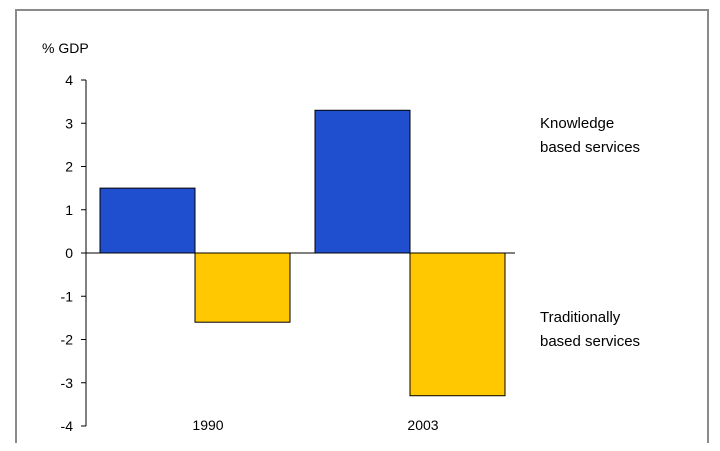 The height and width of the screenshot is (451, 720). What do you see at coordinates (590, 341) in the screenshot?
I see `series-label-traditional: based services` at bounding box center [590, 341].